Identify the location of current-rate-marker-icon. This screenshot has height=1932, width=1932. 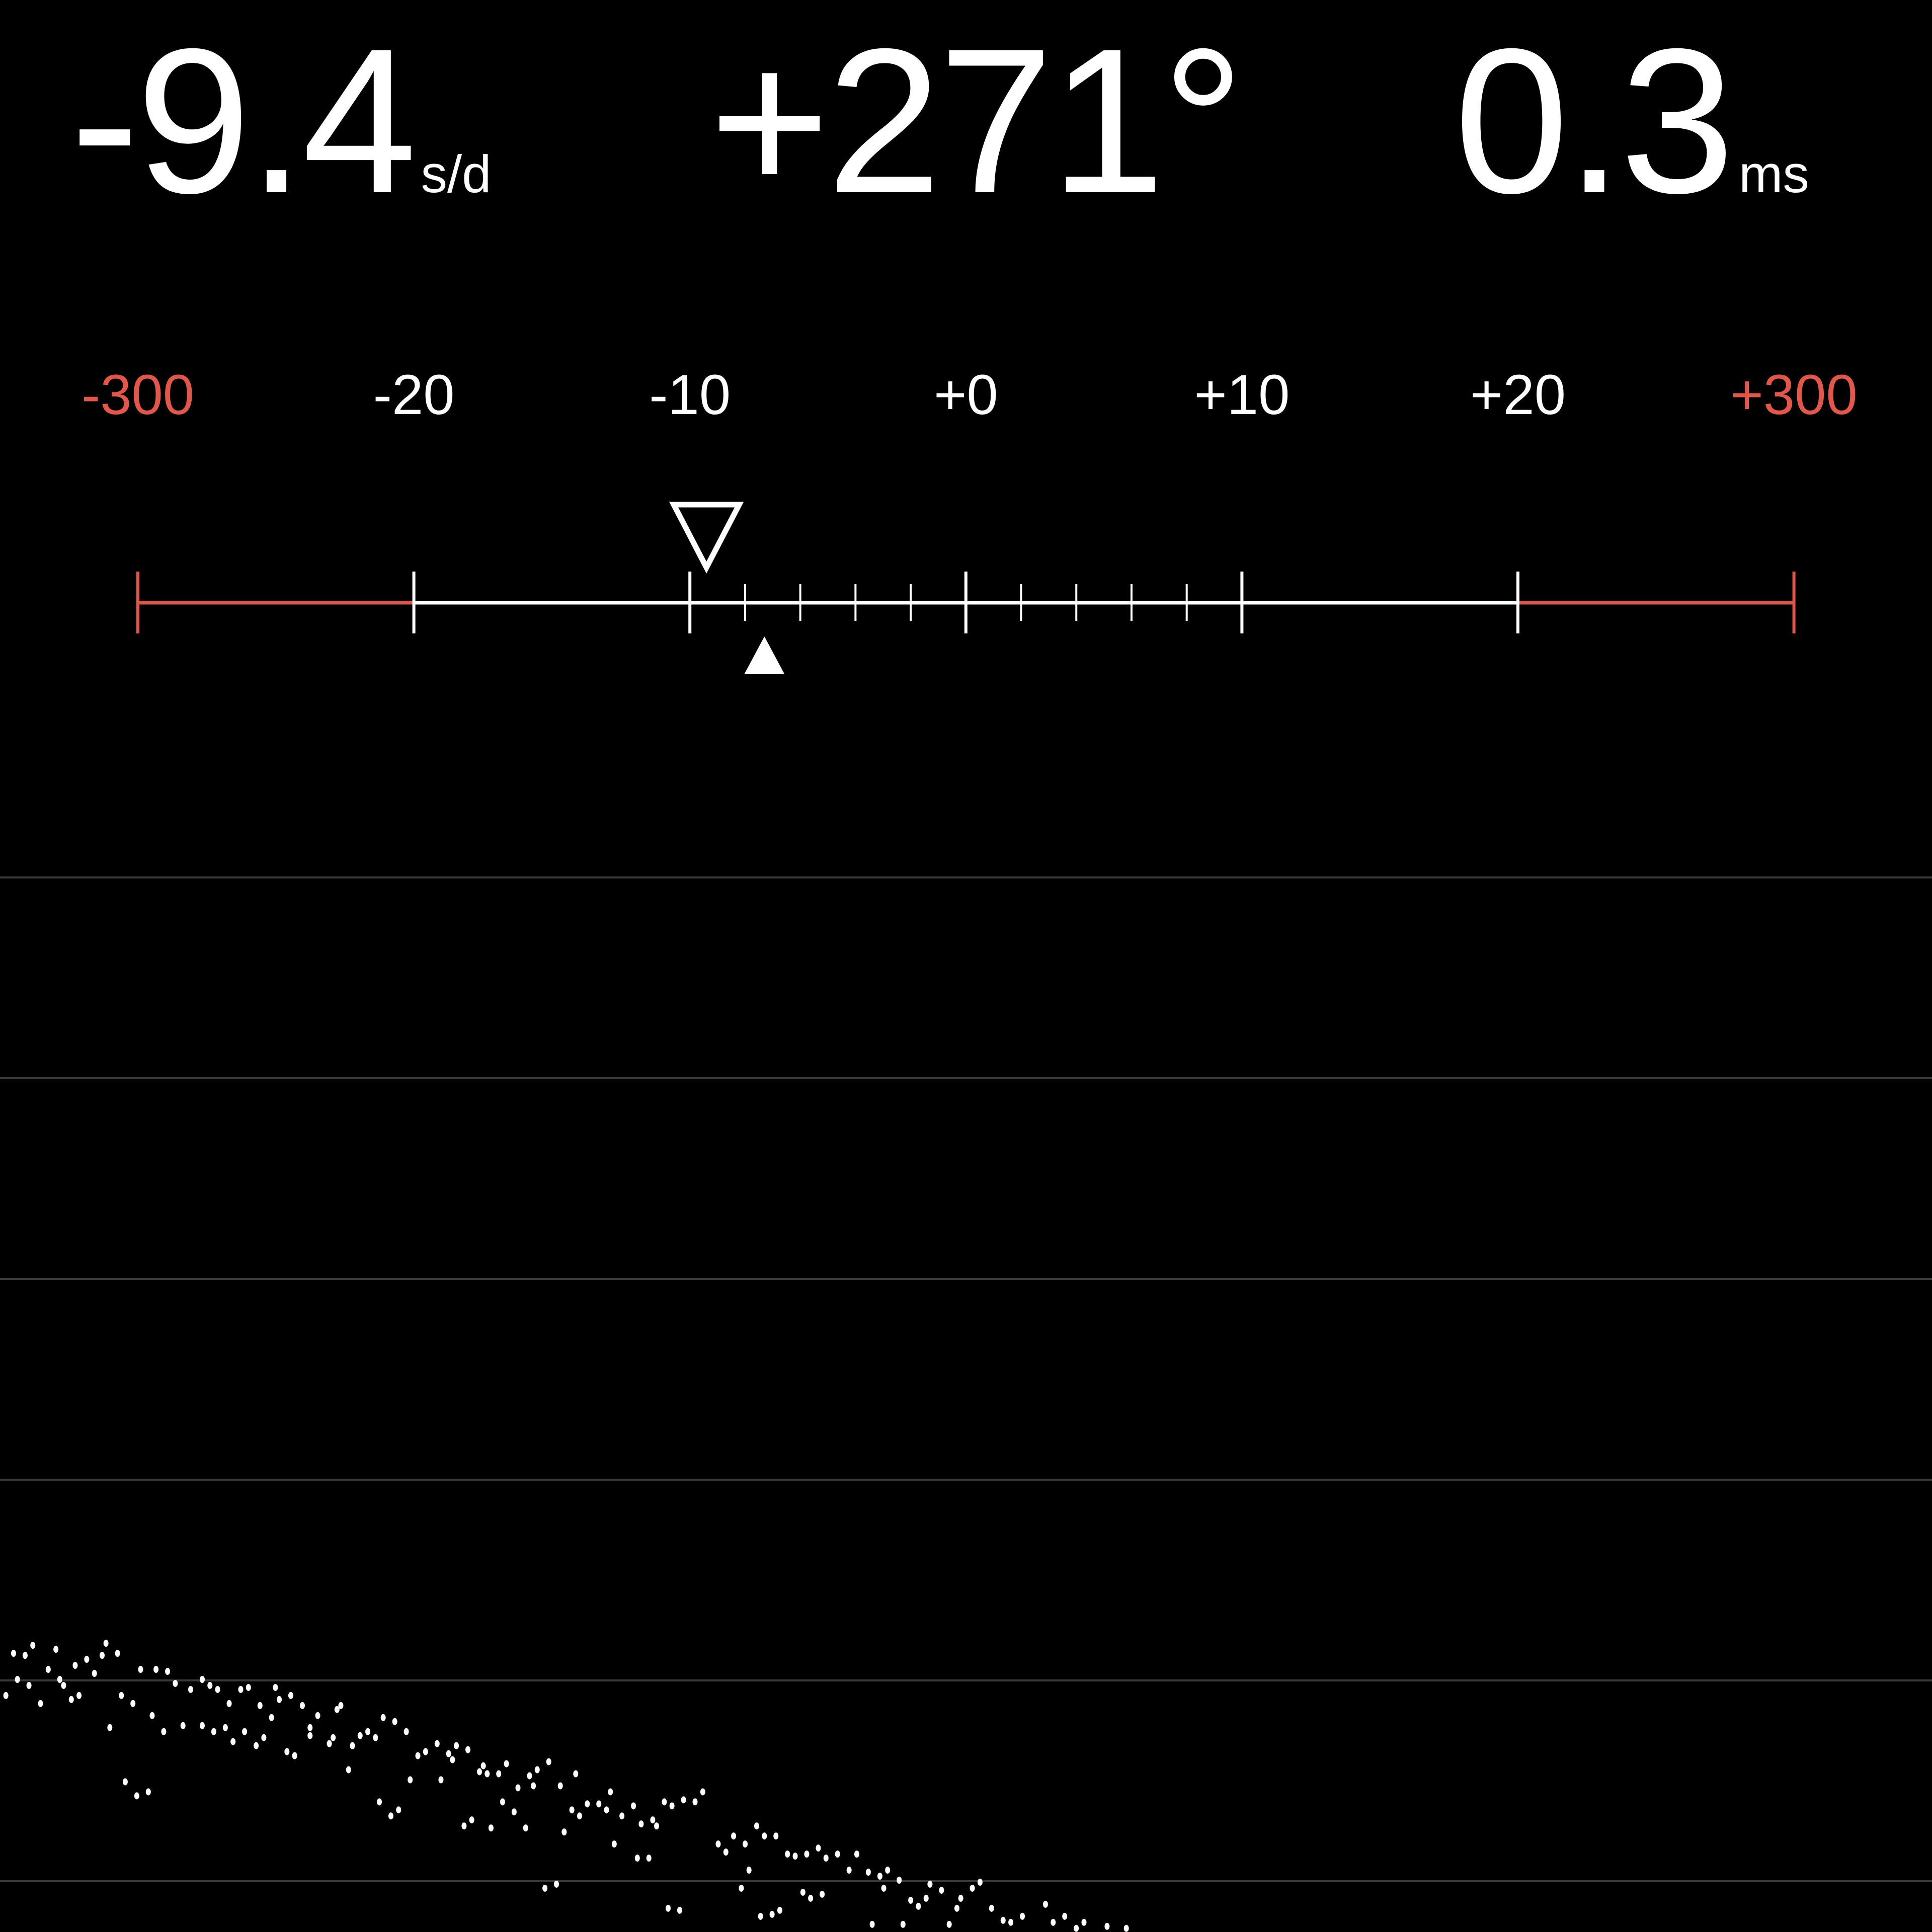
(765, 655).